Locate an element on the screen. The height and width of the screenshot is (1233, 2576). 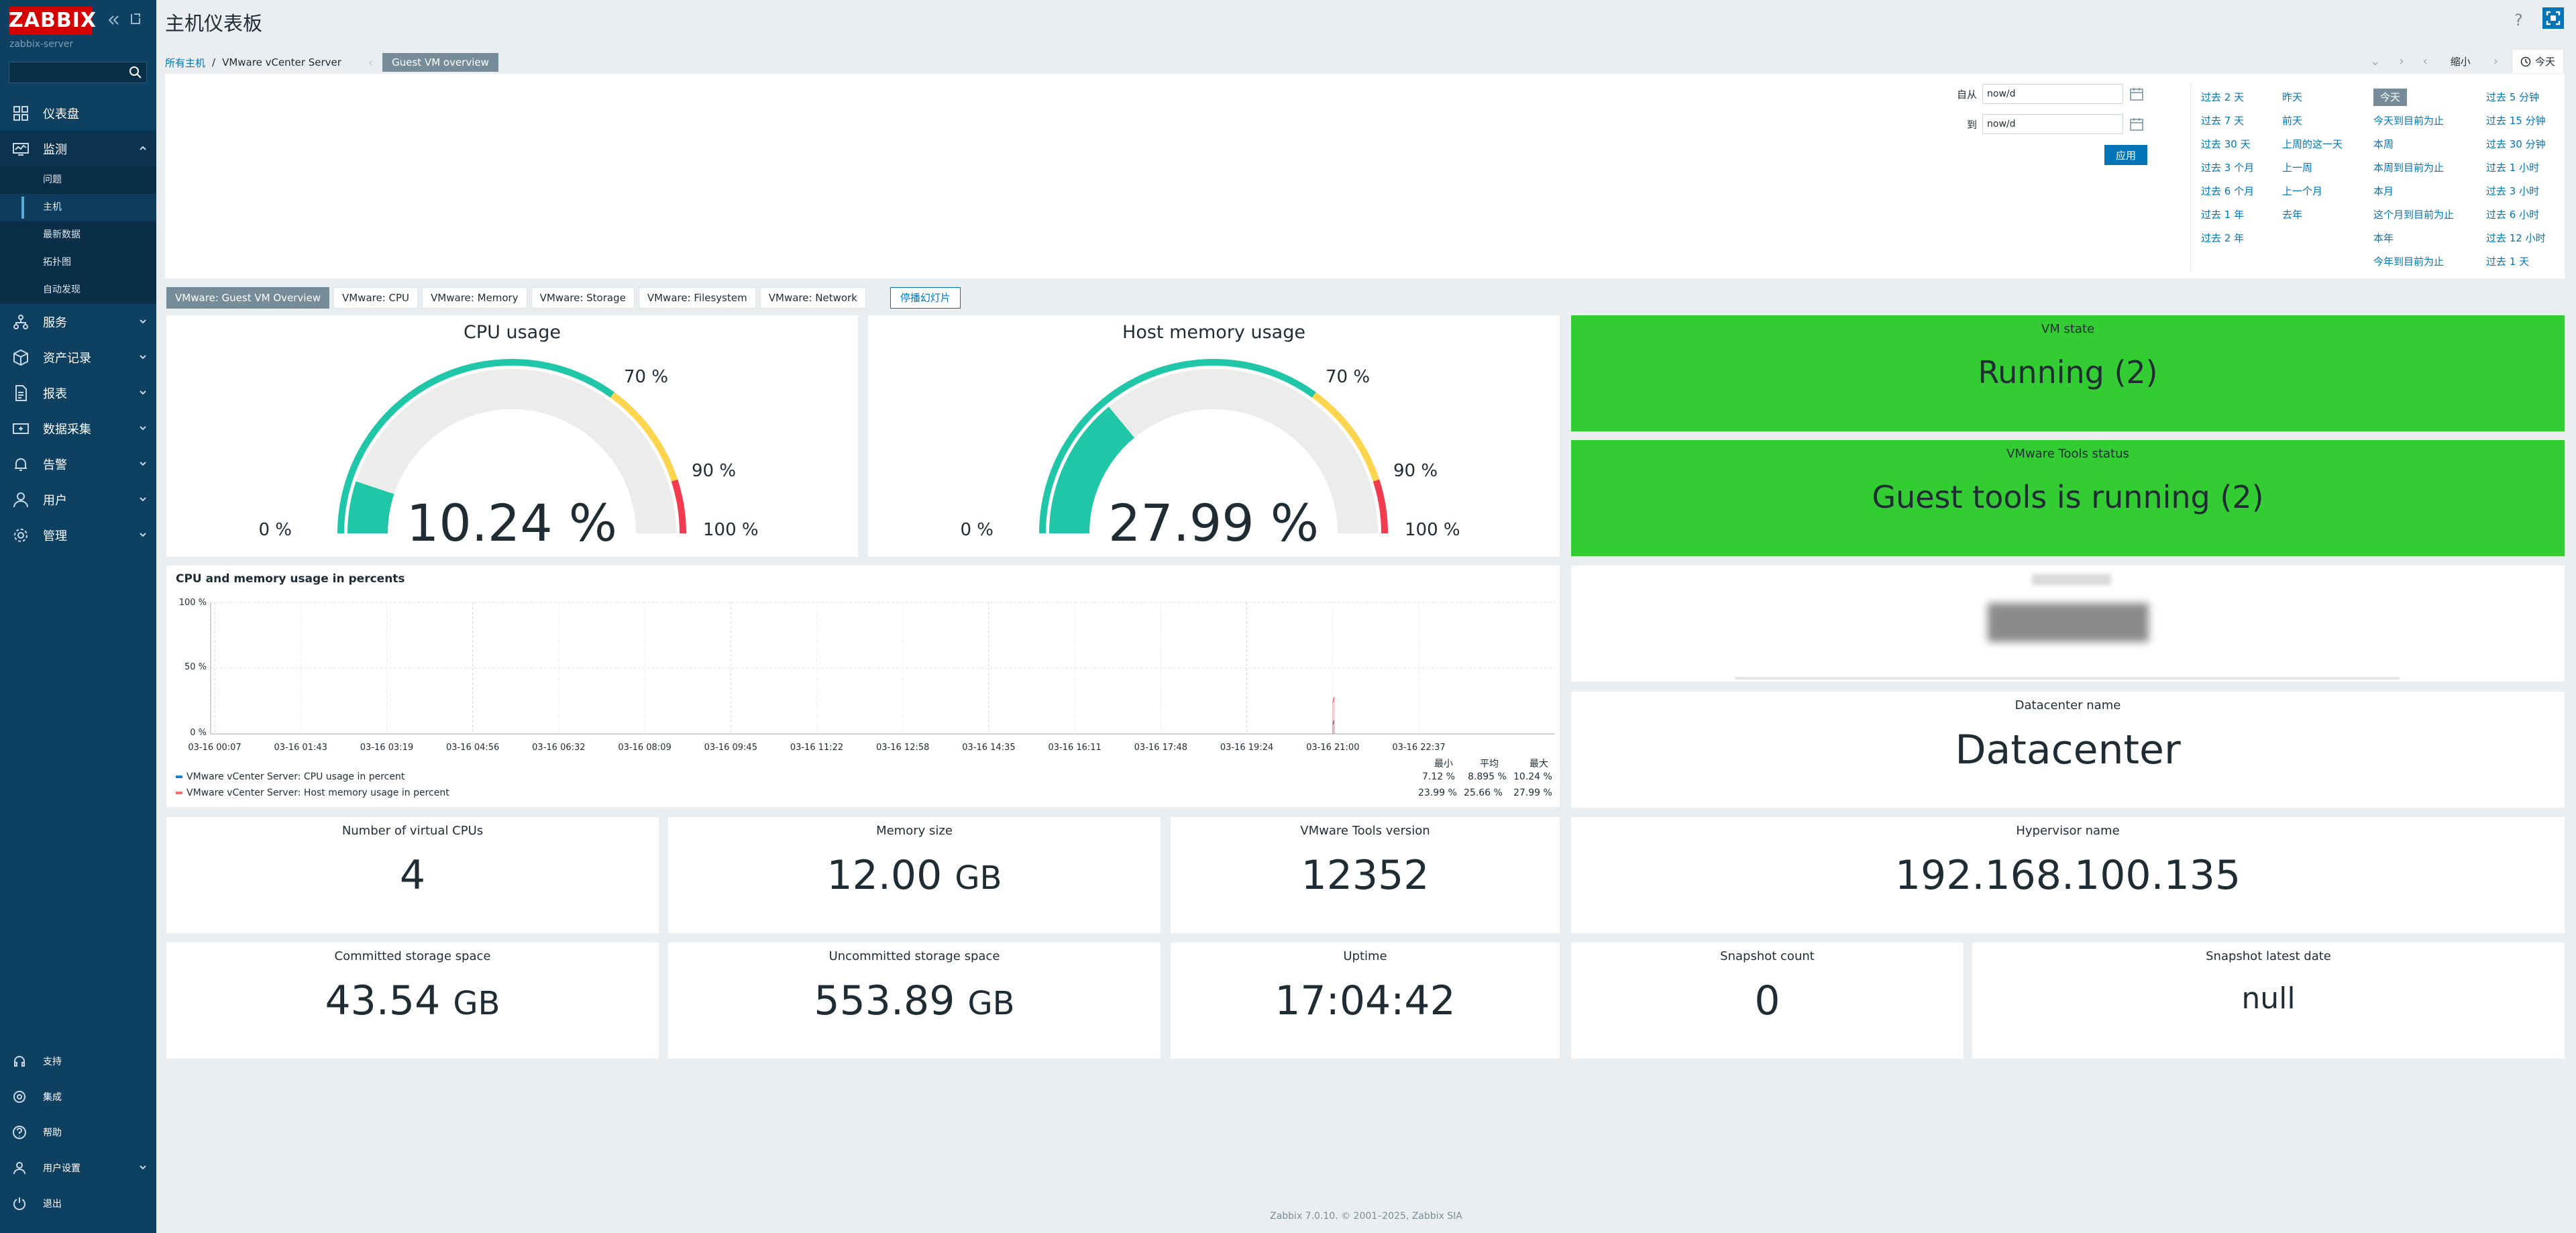
fullscreen-icon is located at coordinates (2553, 18).